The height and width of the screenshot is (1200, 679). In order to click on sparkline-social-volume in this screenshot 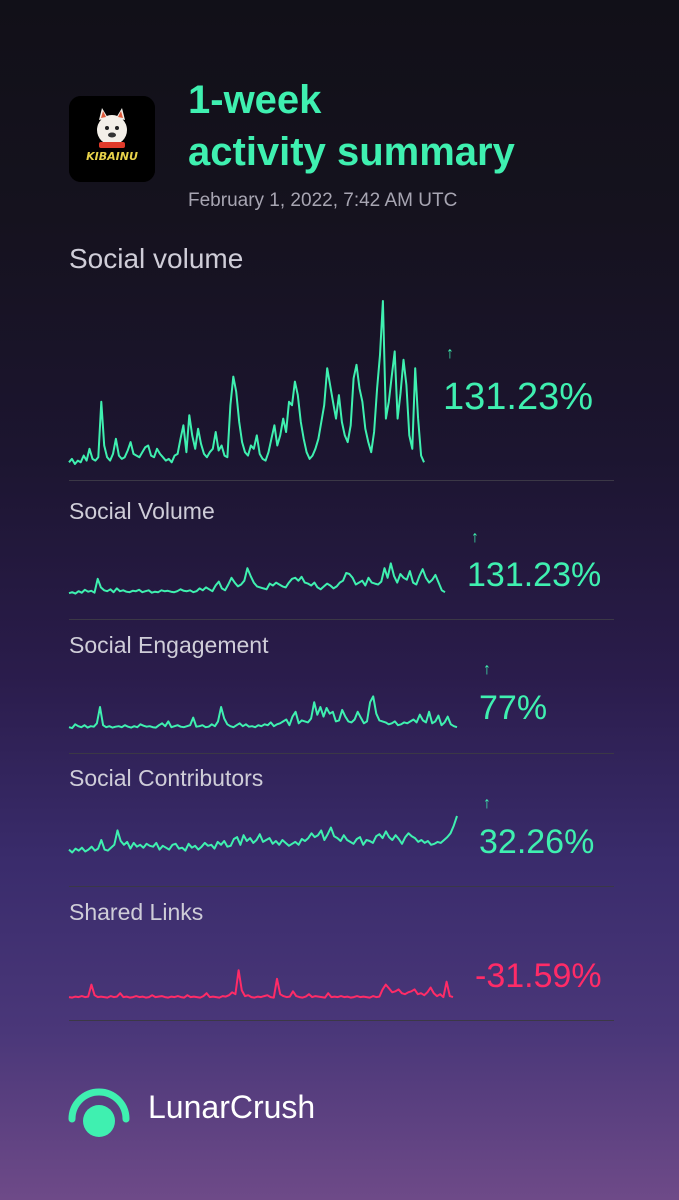, I will do `click(257, 578)`.